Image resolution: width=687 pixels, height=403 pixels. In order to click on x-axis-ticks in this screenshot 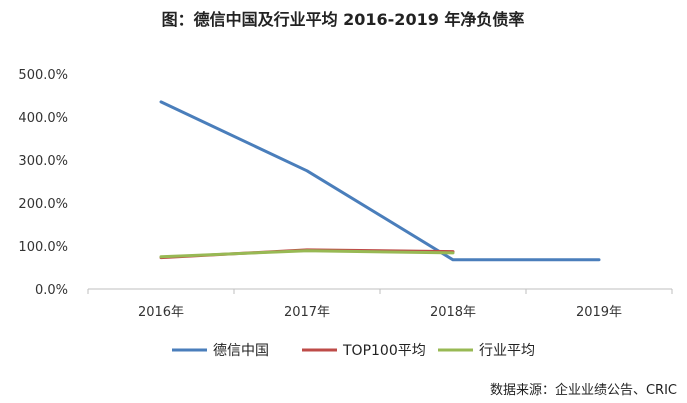, I will do `click(380, 291)`.